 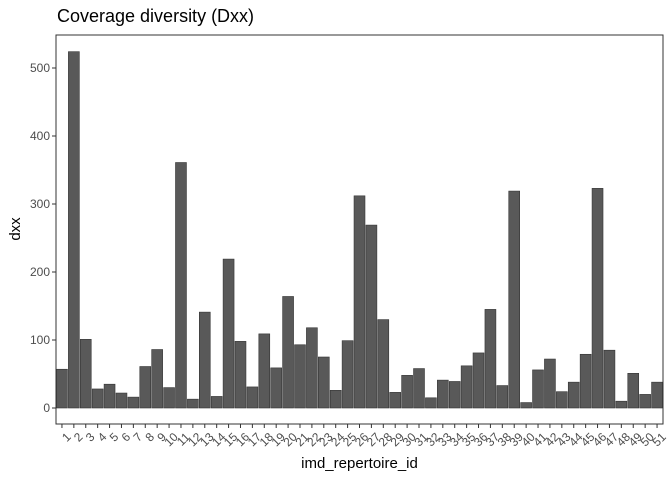 I want to click on y-axis: 0 100 200 300 400 500, so click(x=43, y=238).